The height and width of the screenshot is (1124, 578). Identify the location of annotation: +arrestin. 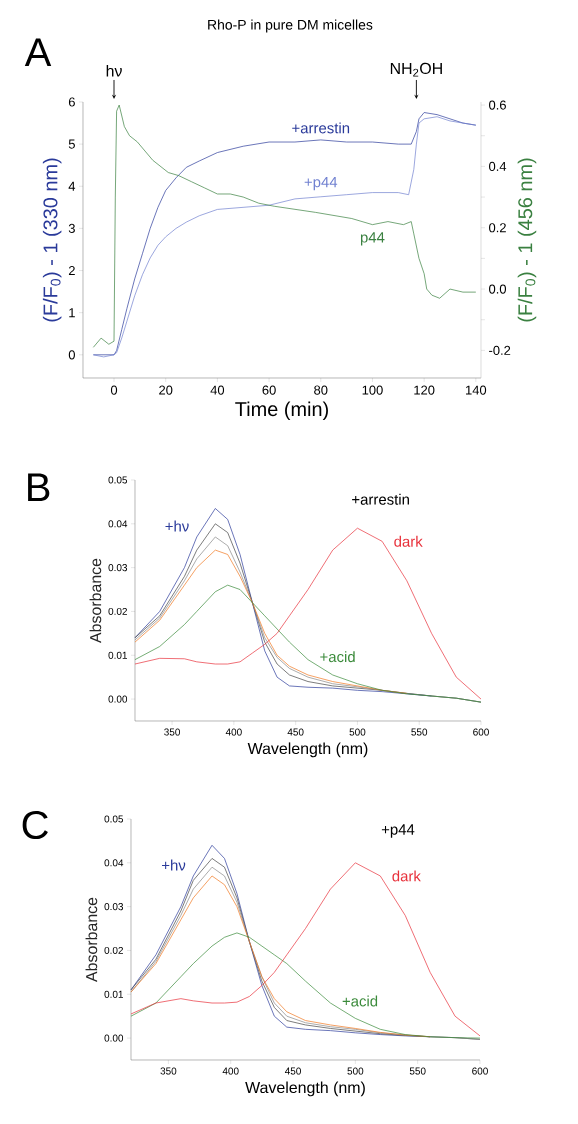
(380, 499).